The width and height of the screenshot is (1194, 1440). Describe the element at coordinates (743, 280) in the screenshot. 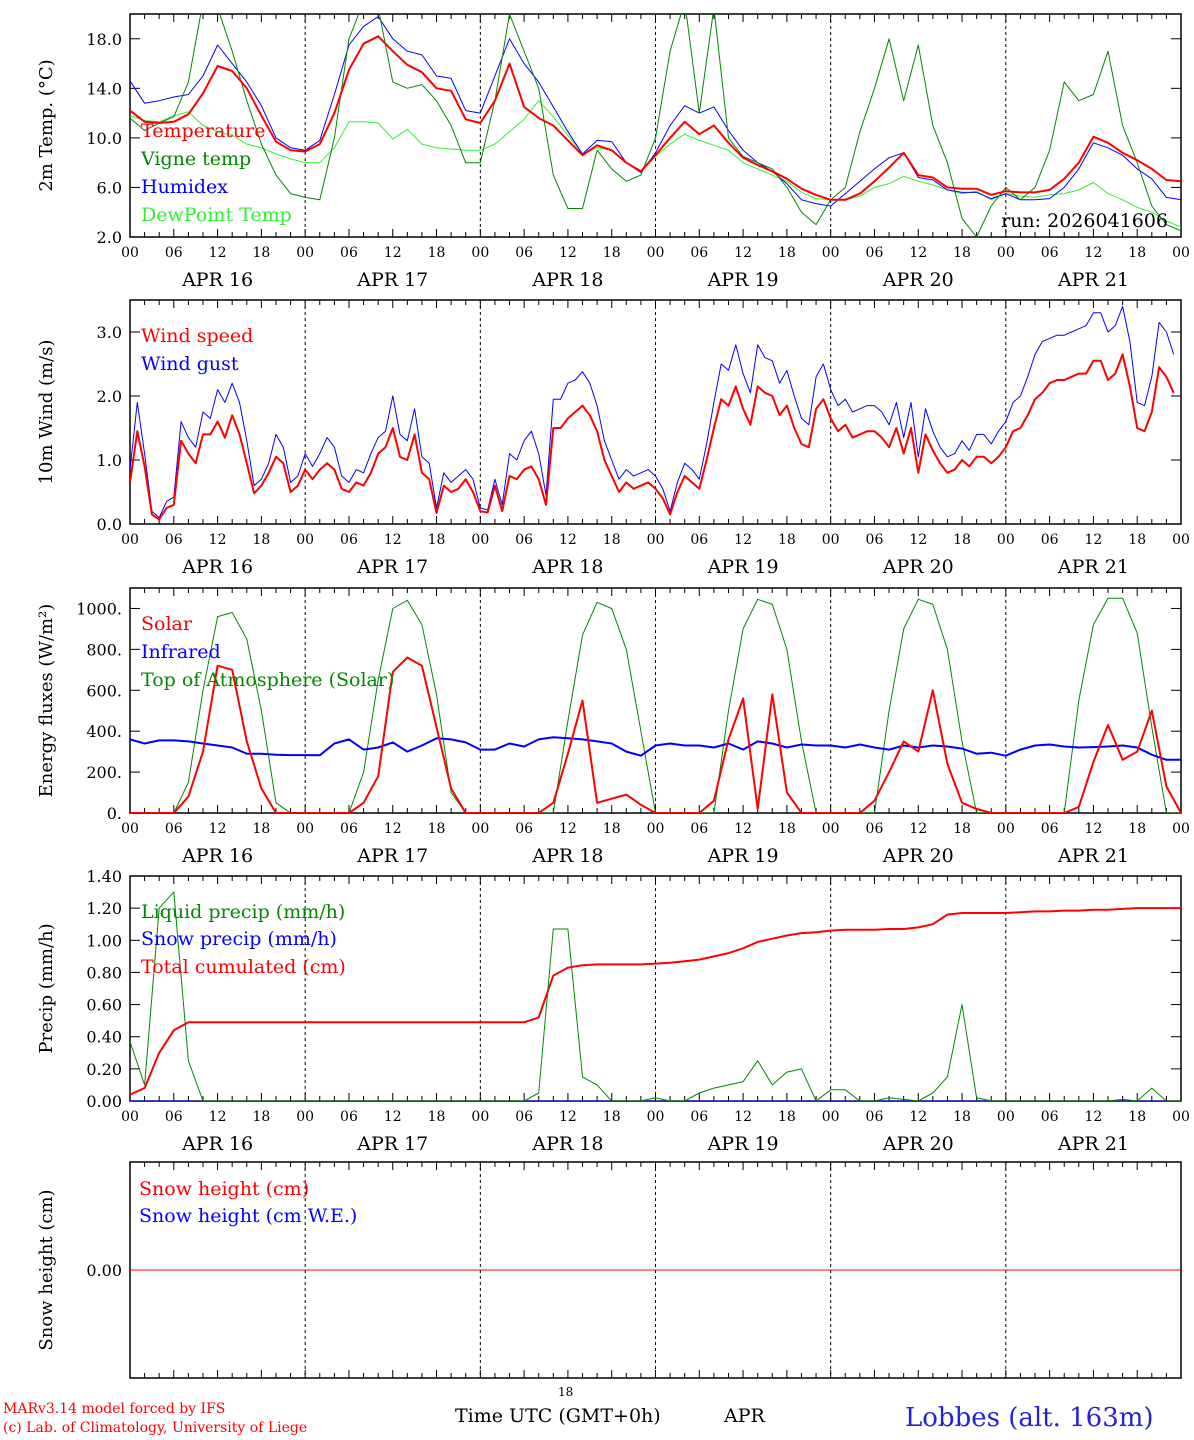

I see `day-label: APR 19` at that location.